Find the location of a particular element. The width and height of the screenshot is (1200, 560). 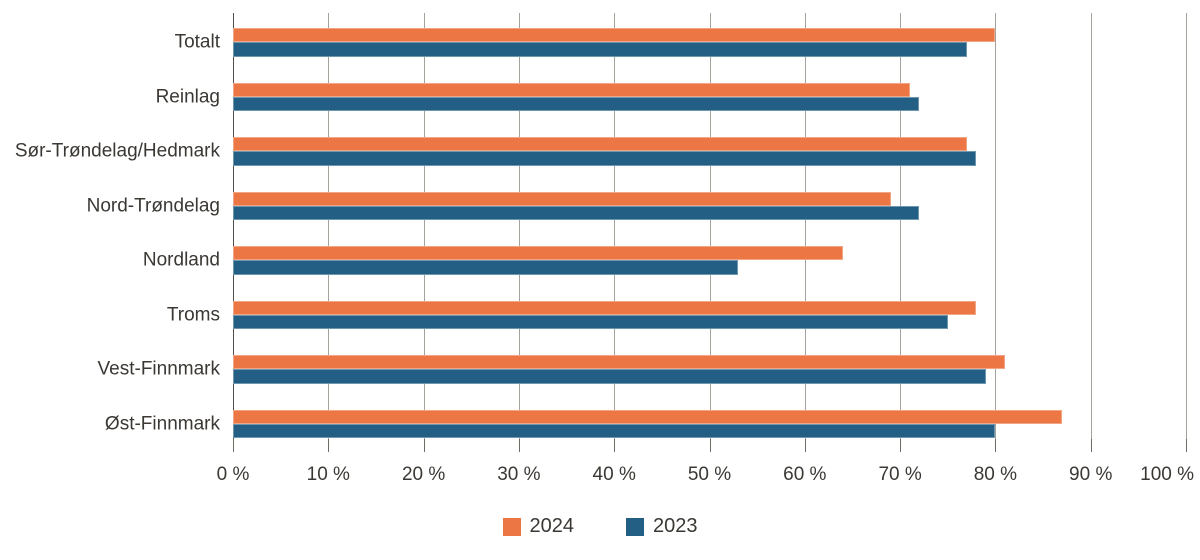

category-label: Sør-Trøndelag/Hedmark is located at coordinates (117, 151).